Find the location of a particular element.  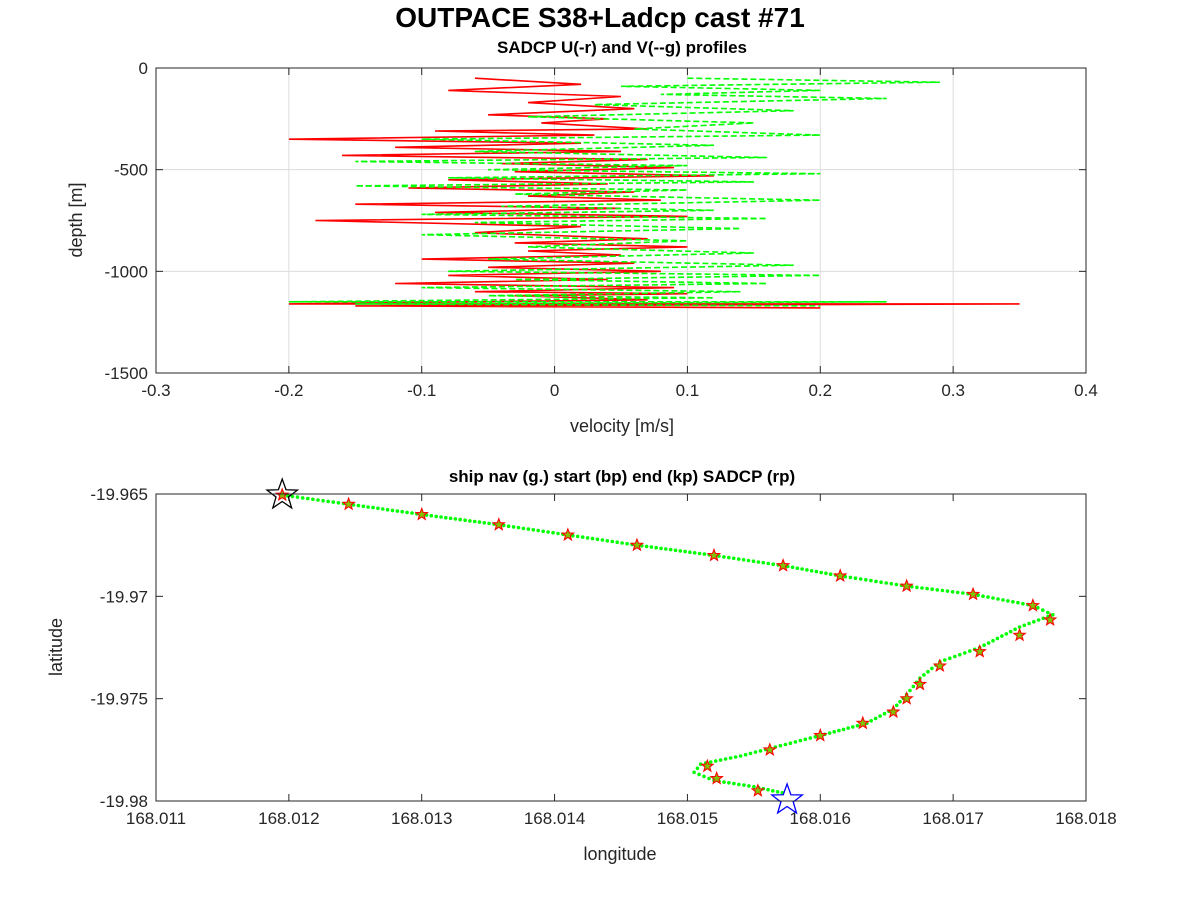

velocity-profile-title: SADCP U(-r) and V(--g) profiles is located at coordinates (622, 47).